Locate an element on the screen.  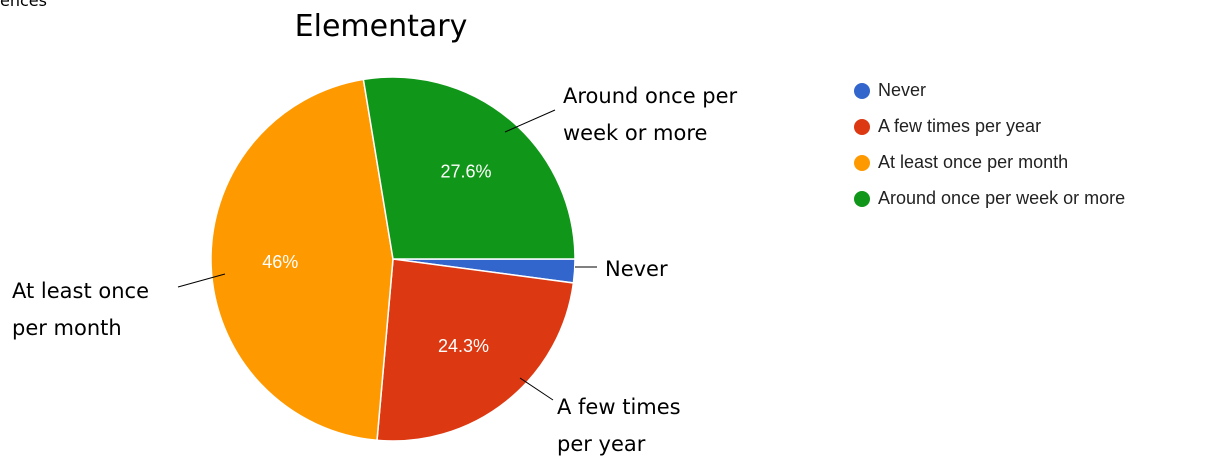
legend-label: A few times per year is located at coordinates (959, 126).